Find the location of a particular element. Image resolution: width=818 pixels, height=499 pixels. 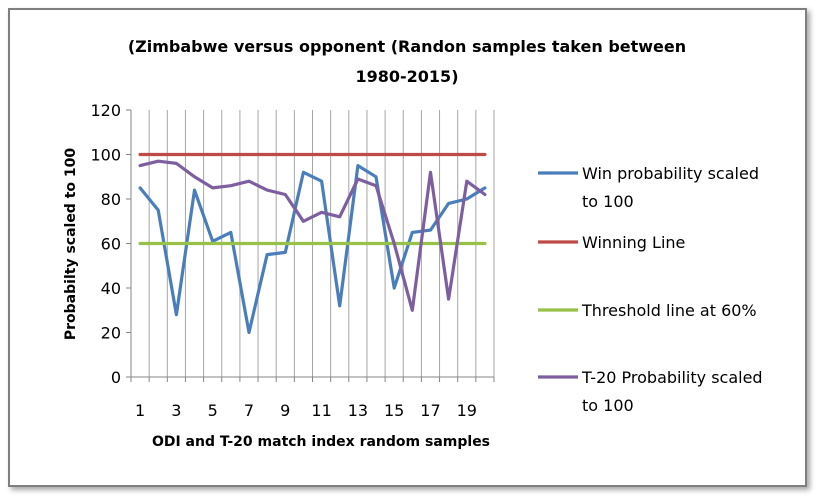

legend-label-2: Winning Line is located at coordinates (633, 242).